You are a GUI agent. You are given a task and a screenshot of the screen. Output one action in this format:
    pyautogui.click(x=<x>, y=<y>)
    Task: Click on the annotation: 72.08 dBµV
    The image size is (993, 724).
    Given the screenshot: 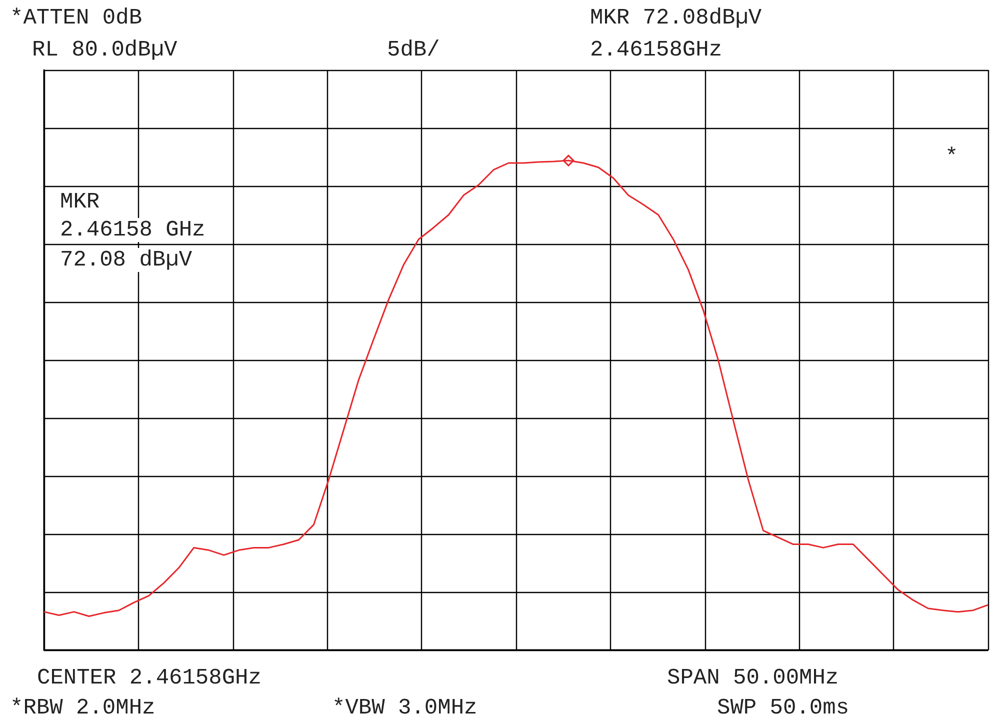 What is the action you would take?
    pyautogui.click(x=126, y=260)
    